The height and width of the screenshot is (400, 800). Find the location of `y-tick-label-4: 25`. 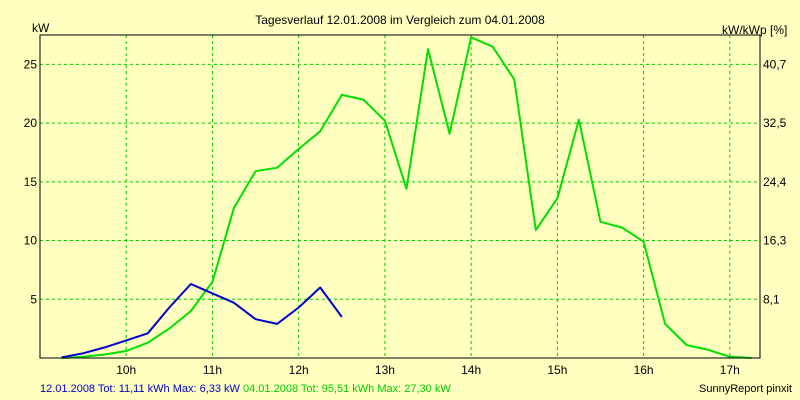

y-tick-label-4: 25 is located at coordinates (31, 64).